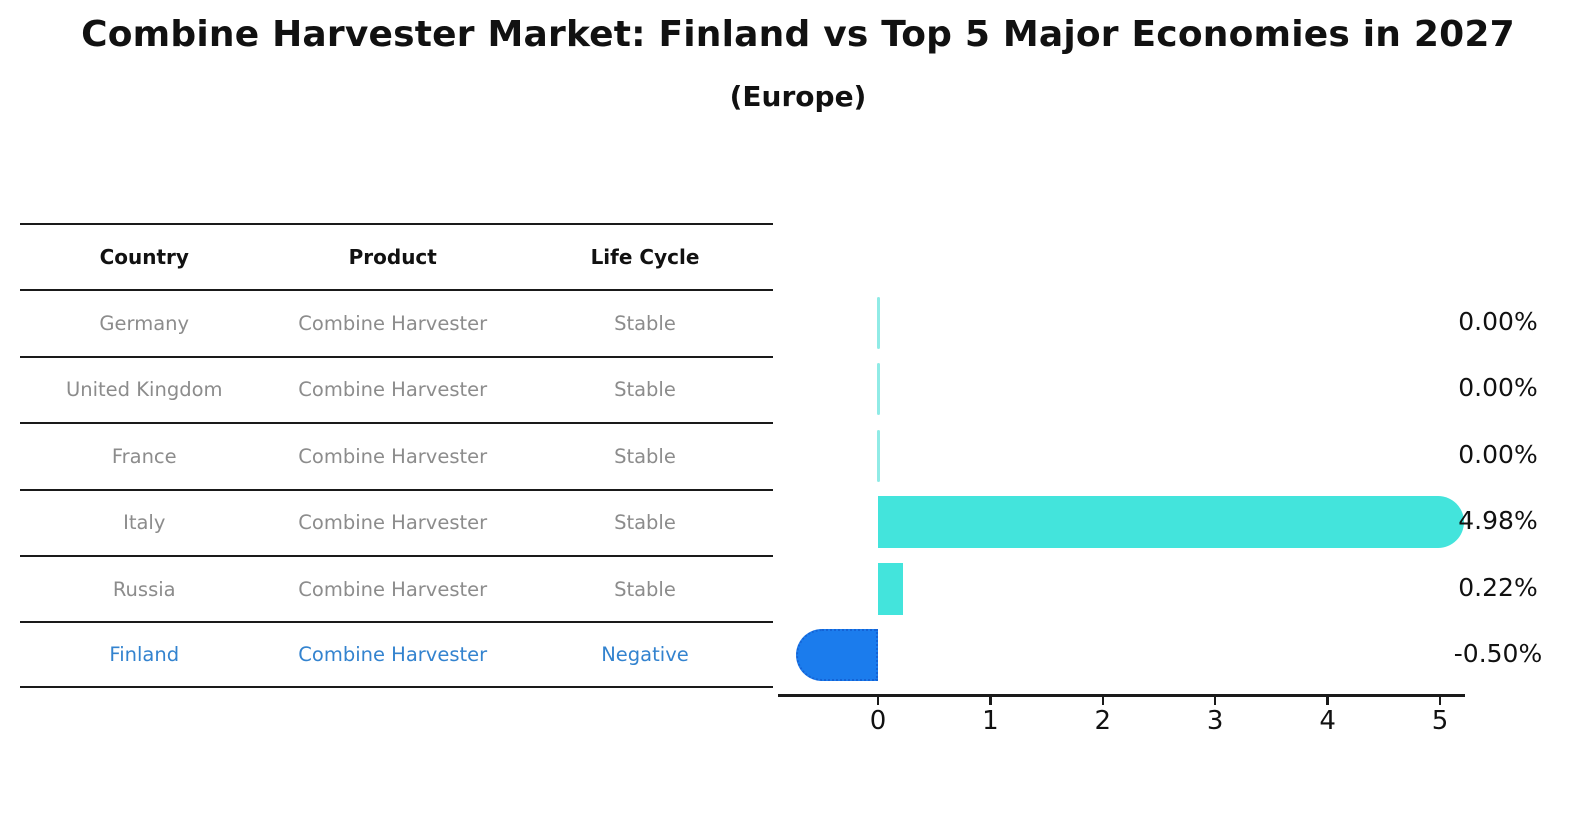  What do you see at coordinates (836, 655) in the screenshot?
I see `bar-finland` at bounding box center [836, 655].